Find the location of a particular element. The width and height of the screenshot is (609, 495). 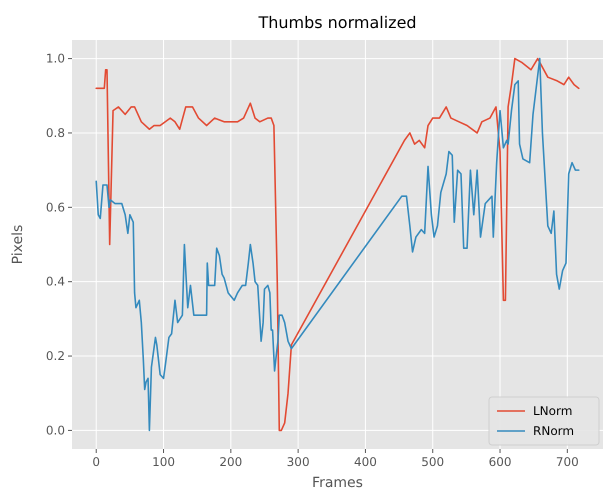

x-tick-label: 100 is located at coordinates (163, 462).